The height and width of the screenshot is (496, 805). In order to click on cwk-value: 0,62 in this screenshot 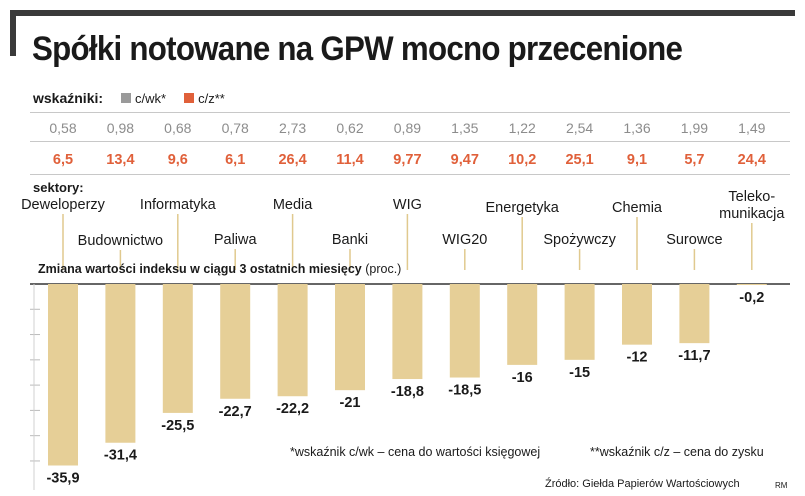, I will do `click(349, 128)`.